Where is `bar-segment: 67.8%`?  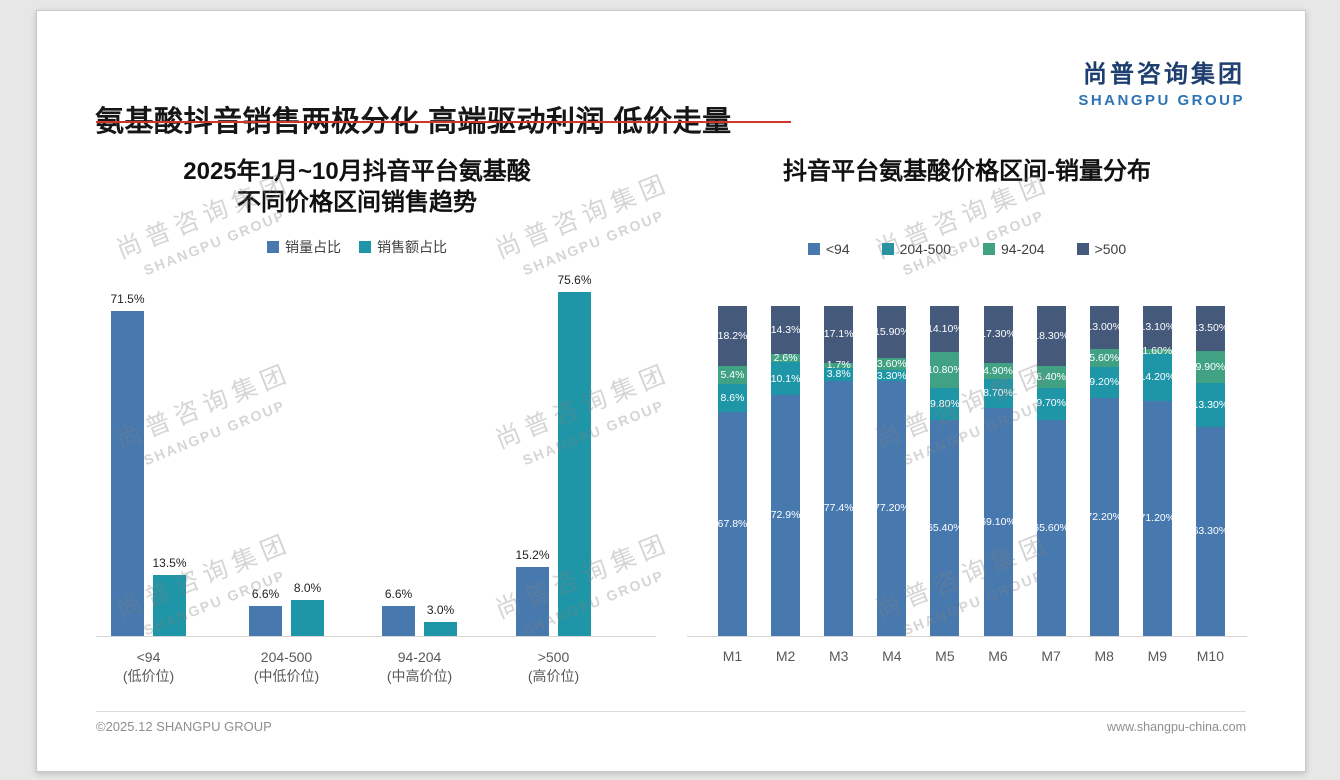
bar-segment: 67.8% is located at coordinates (732, 524).